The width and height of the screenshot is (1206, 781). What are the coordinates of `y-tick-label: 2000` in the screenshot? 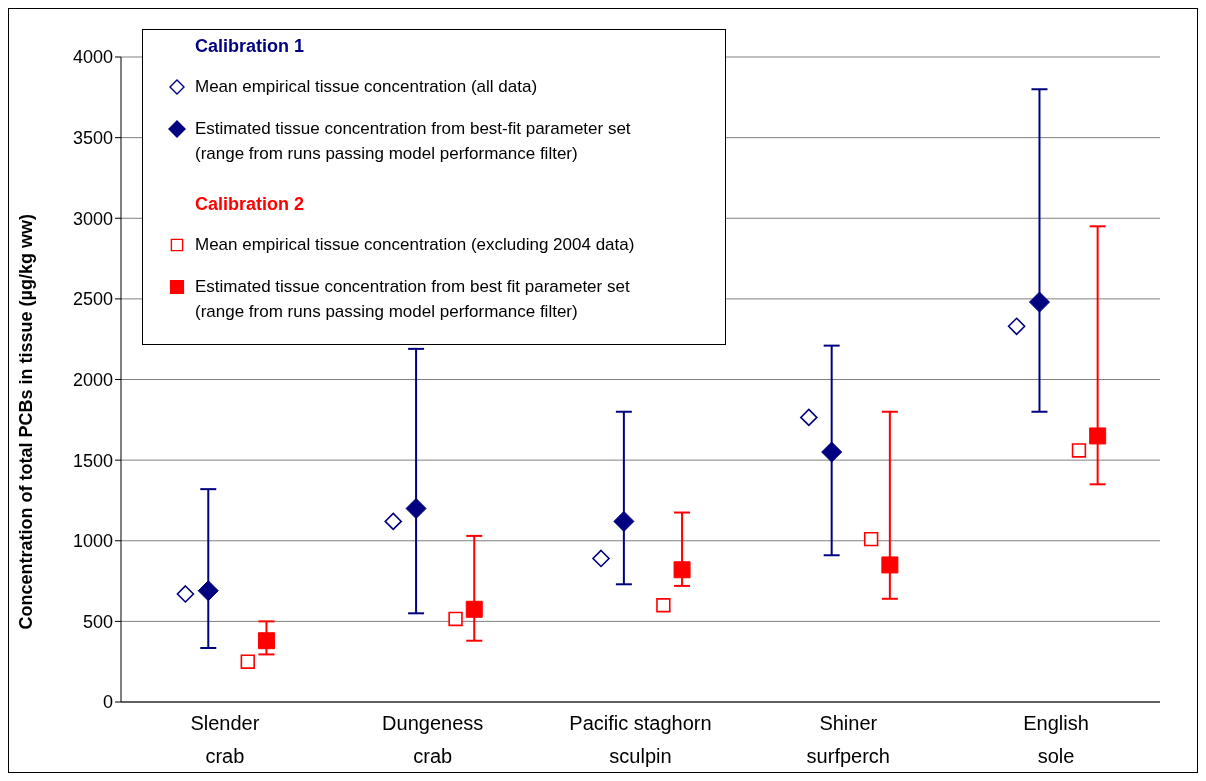 It's located at (92, 379).